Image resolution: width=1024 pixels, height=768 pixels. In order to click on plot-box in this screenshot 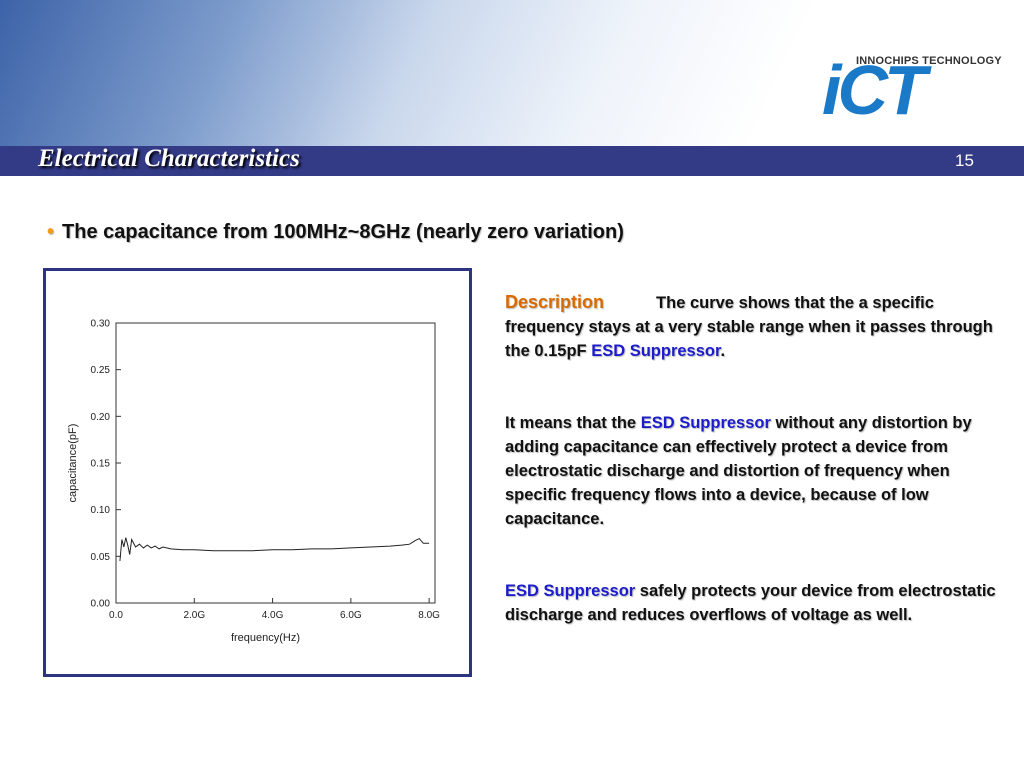, I will do `click(275, 463)`.